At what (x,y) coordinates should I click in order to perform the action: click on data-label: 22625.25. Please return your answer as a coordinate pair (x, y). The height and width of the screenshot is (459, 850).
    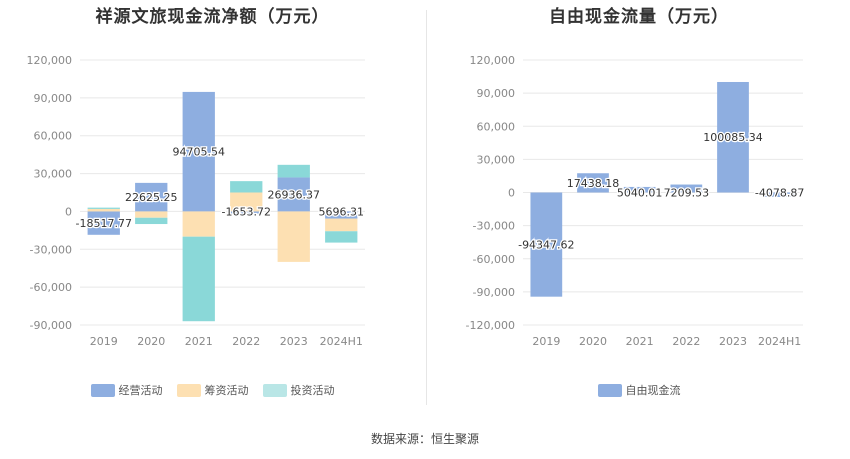
    Looking at the image, I should click on (151, 197).